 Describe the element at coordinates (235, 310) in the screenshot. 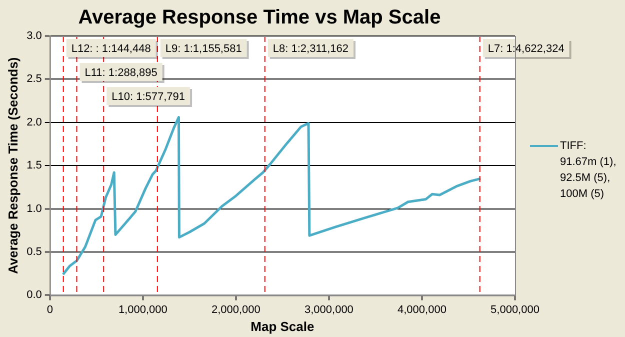

I see `x-tick-label: 2,000,000` at that location.